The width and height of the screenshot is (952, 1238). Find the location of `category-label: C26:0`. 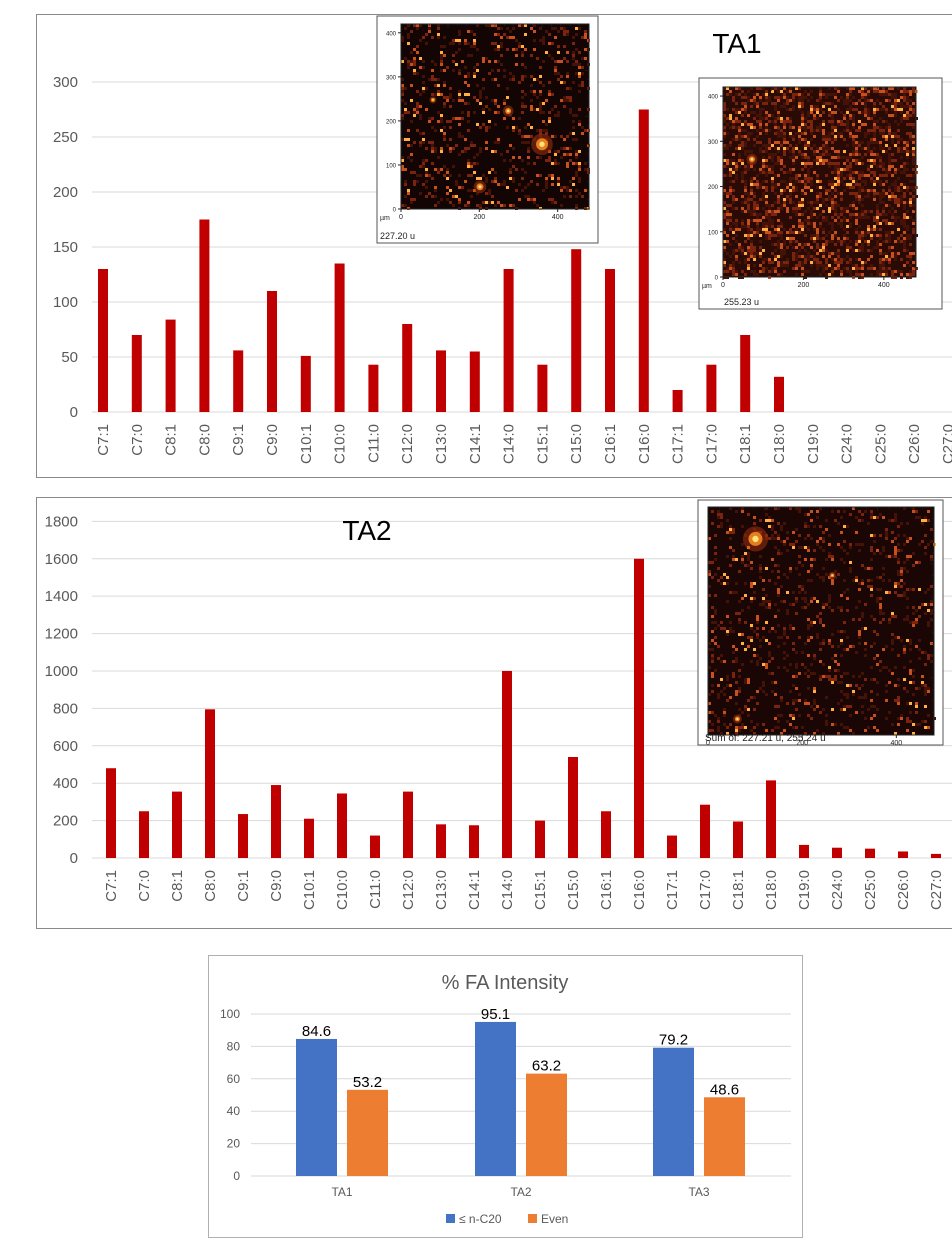

category-label: C26:0 is located at coordinates (914, 444).